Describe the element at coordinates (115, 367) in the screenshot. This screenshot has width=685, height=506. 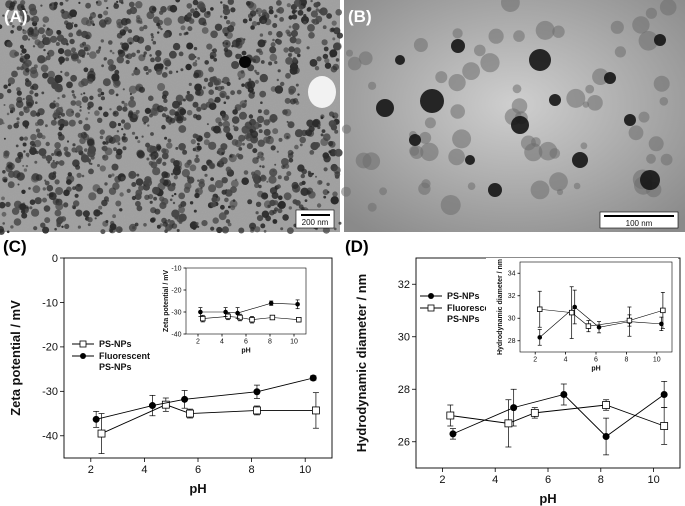
I see `chart-c-legend-label: PS-NPs` at that location.